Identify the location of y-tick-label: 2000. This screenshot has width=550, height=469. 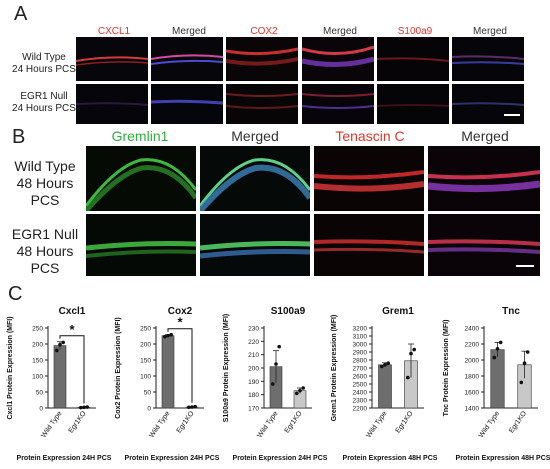
(472, 361).